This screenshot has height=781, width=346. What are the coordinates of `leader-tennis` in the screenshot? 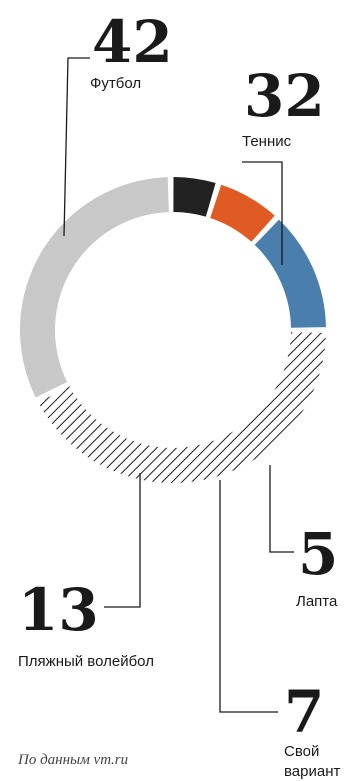 It's located at (262, 213).